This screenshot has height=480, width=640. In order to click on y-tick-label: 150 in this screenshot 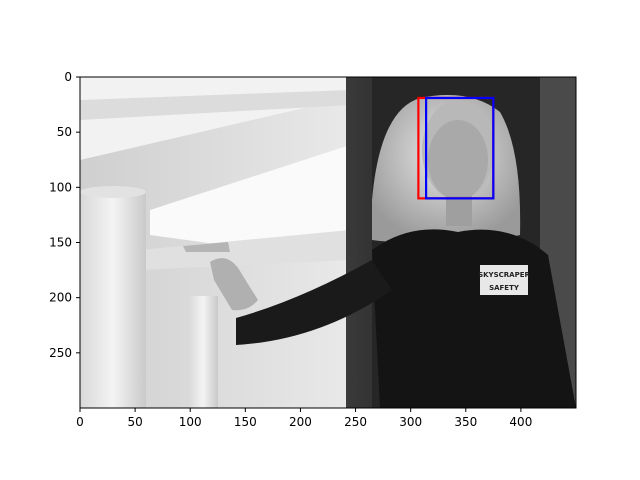, I will do `click(60, 243)`.